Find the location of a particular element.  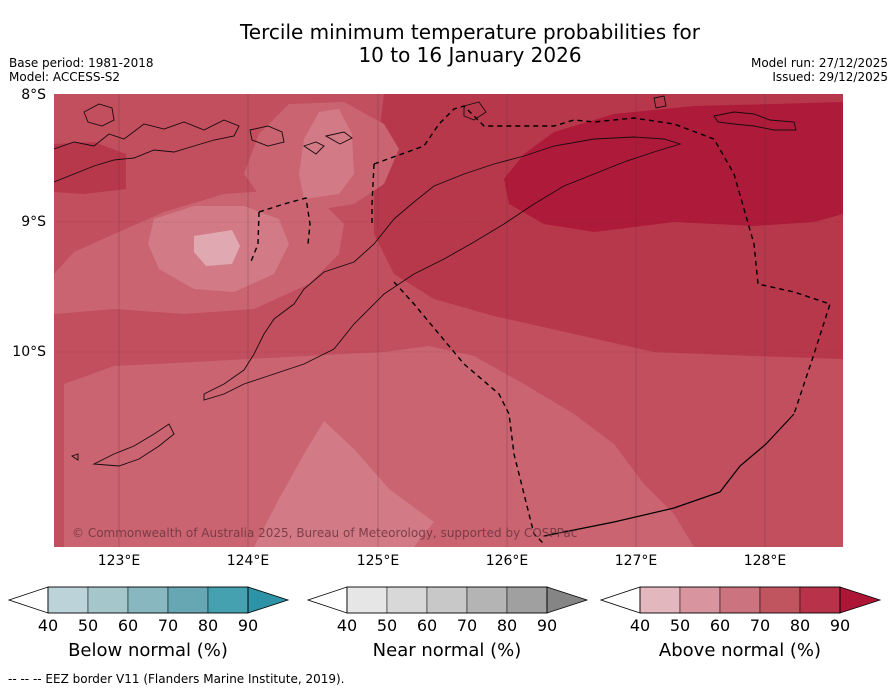

lat-label-9s: 9°S is located at coordinates (33, 222).